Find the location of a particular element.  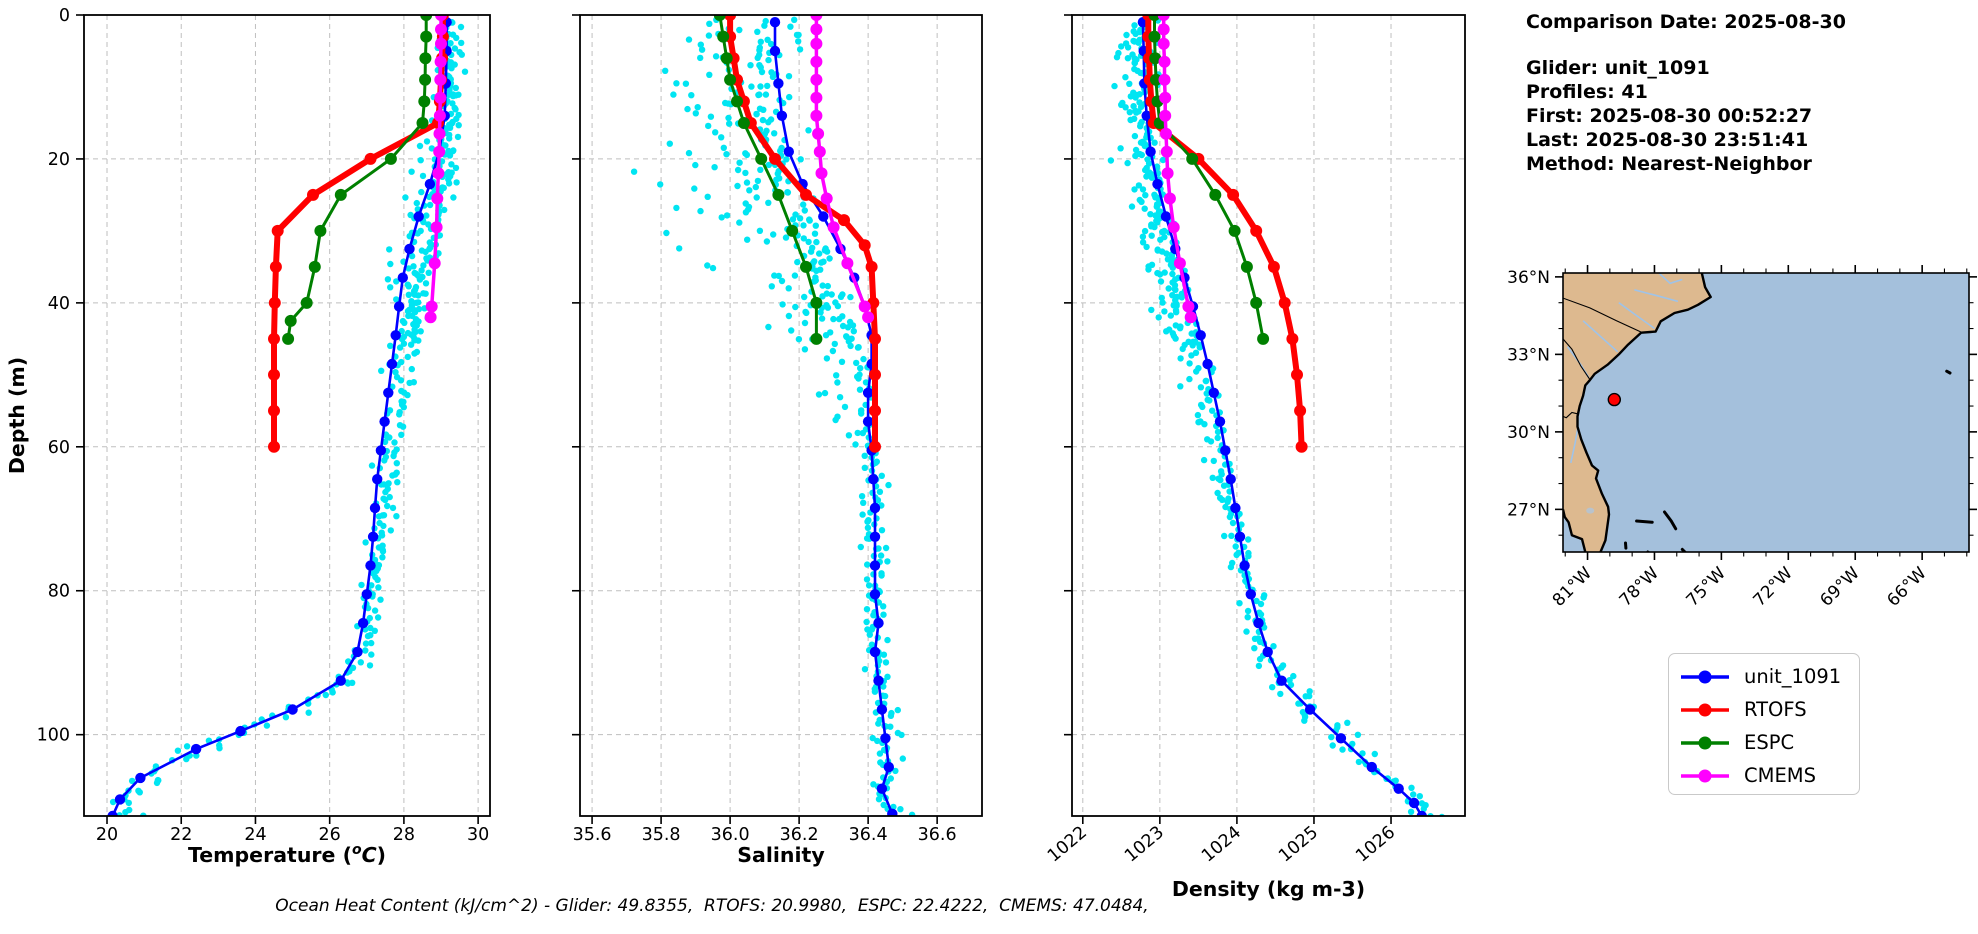

y-tick-label: 100 is located at coordinates (53, 736).